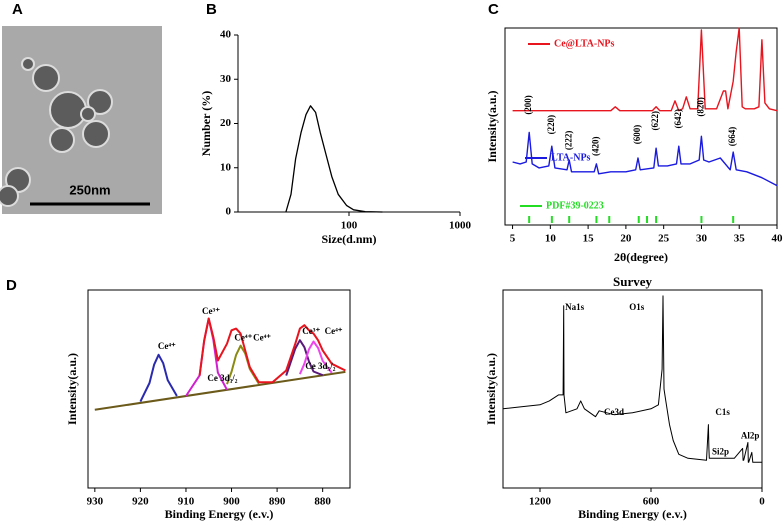  I want to click on annotation: Ce 3d₅/₂, so click(320, 366).